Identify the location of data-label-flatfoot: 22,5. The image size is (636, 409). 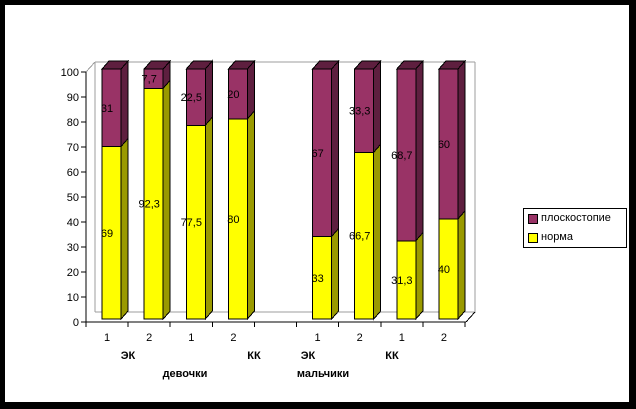
(191, 98).